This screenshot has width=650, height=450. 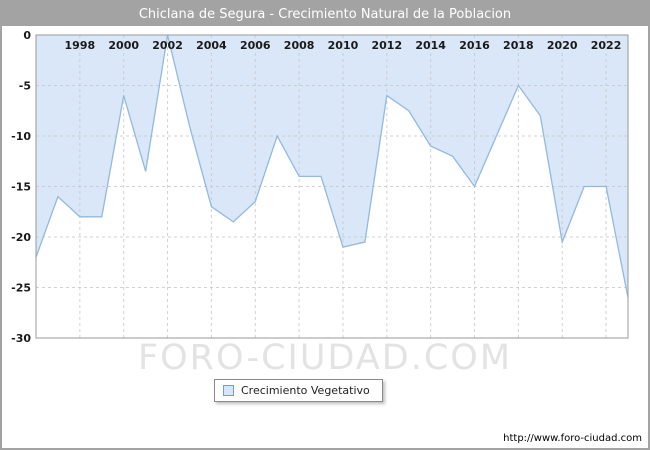 What do you see at coordinates (25, 86) in the screenshot?
I see `y-tick-label: -5` at bounding box center [25, 86].